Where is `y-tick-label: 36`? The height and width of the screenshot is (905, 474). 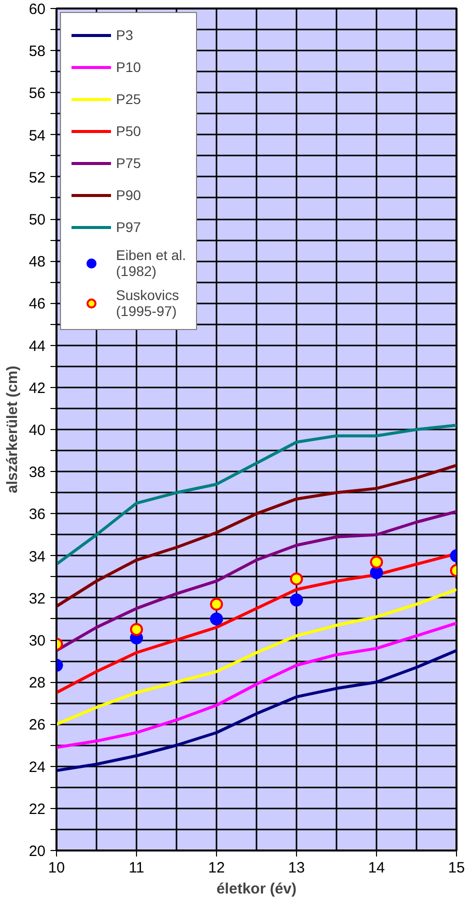 y-tick-label: 36 is located at coordinates (37, 515).